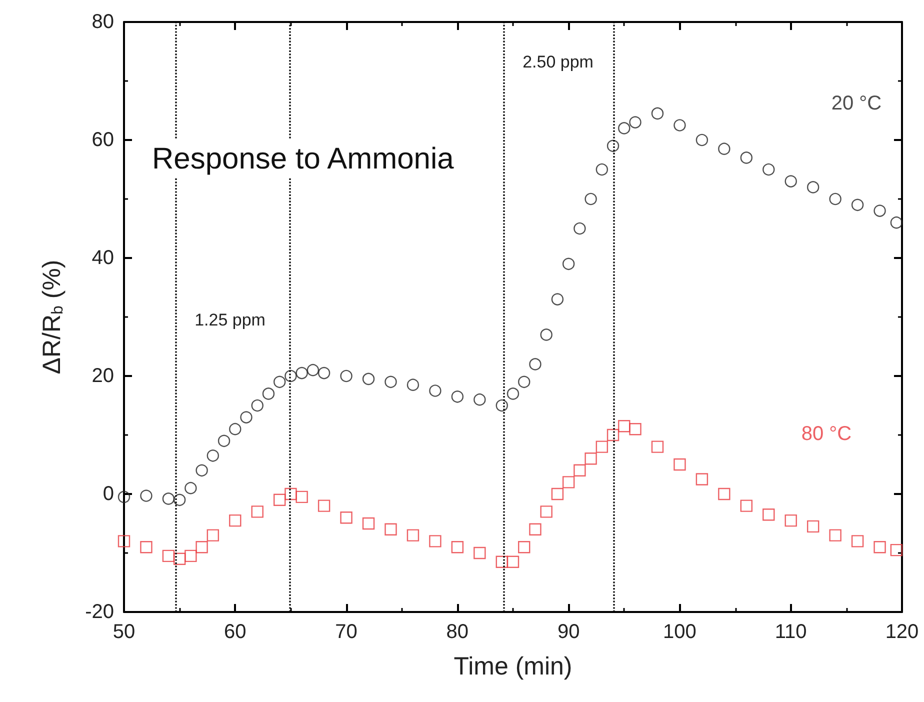  I want to click on y-tick-label: 0, so click(108, 494).